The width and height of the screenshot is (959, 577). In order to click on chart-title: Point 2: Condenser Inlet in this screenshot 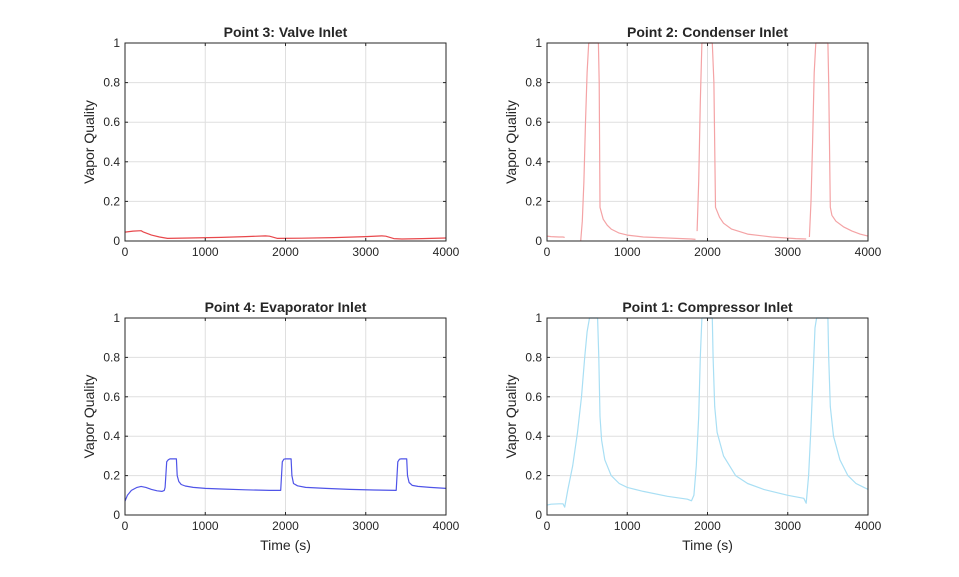, I will do `click(707, 32)`.